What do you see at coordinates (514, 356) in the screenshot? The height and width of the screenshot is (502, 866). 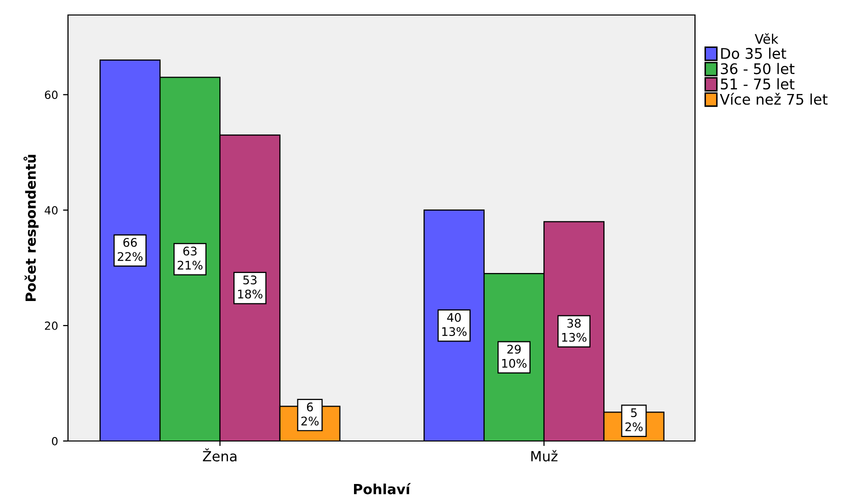 I see `data-label: 29 10%` at bounding box center [514, 356].